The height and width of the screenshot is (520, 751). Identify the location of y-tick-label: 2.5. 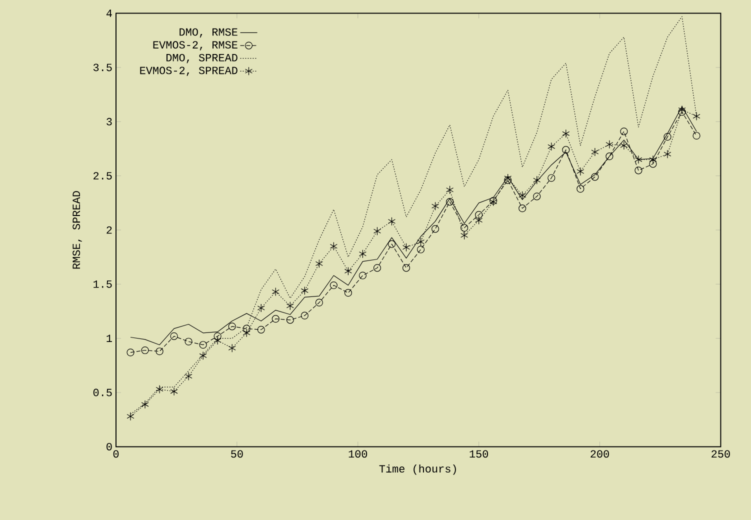
(103, 176).